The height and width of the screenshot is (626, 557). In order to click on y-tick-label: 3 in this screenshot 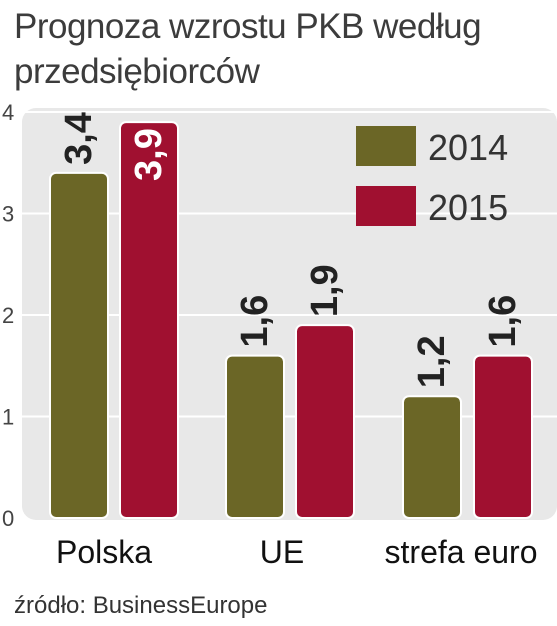, I will do `click(8, 214)`.